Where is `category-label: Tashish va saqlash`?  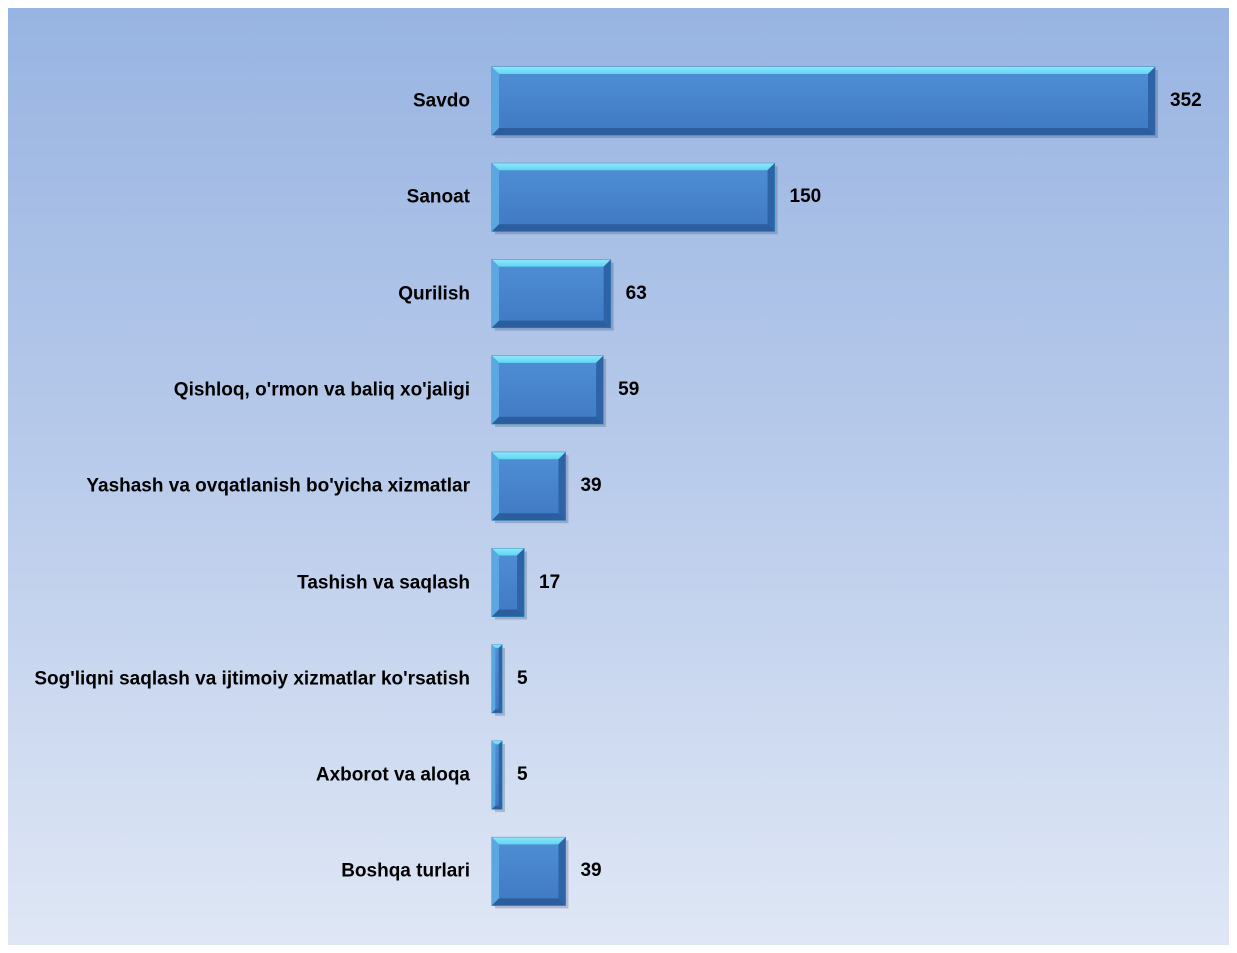 category-label: Tashish va saqlash is located at coordinates (383, 582).